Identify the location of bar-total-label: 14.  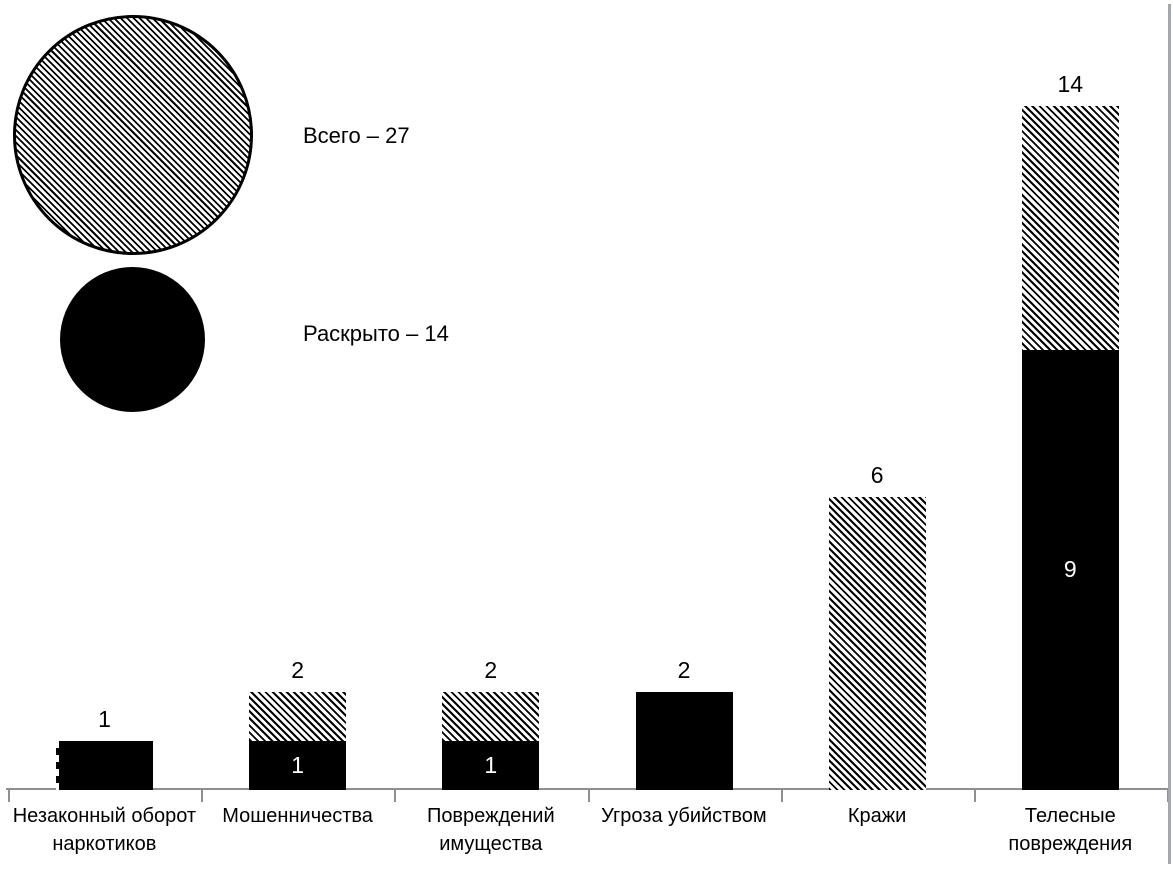
(1070, 84).